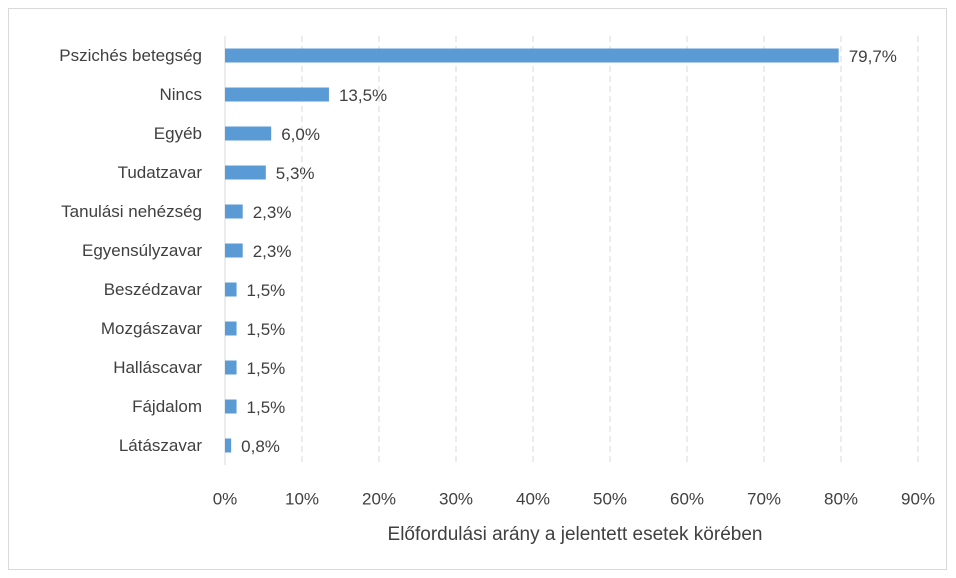 The height and width of the screenshot is (578, 956). Describe the element at coordinates (533, 498) in the screenshot. I see `x-tick-label: 40%` at that location.